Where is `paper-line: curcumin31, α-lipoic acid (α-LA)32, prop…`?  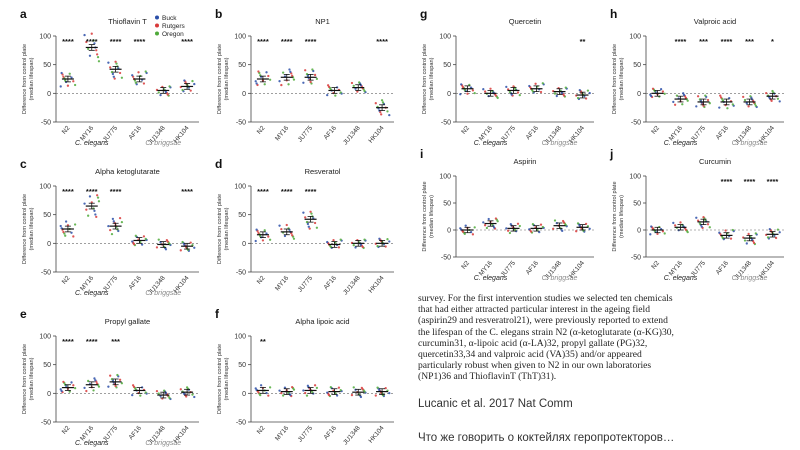 paper-line: curcumin31, α-lipoic acid (α-LA)32, prop… is located at coordinates (533, 343).